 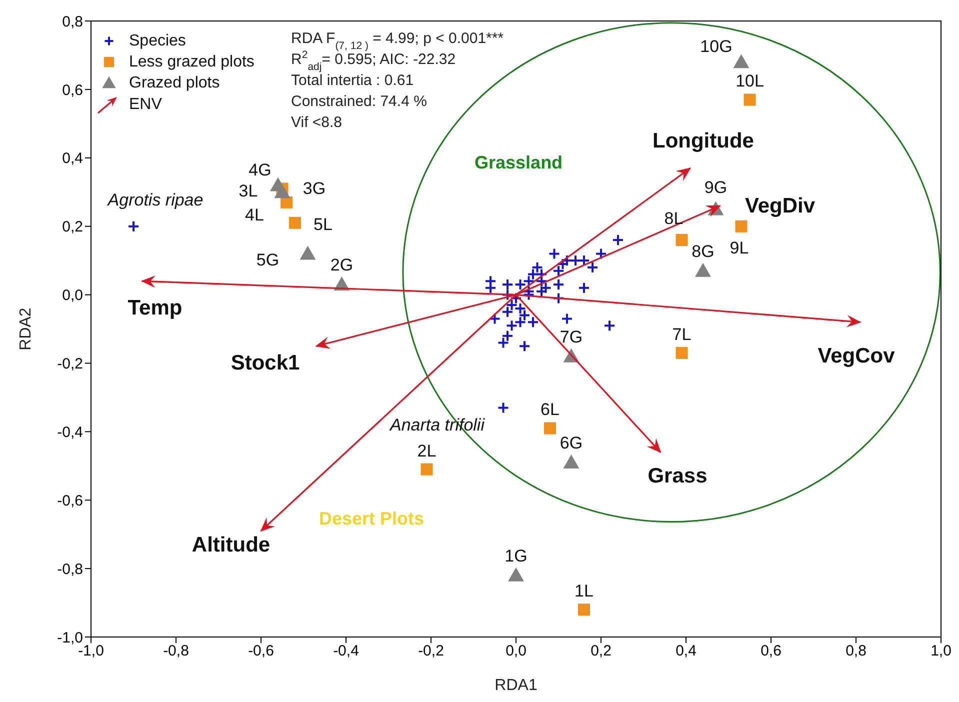 What do you see at coordinates (70, 501) in the screenshot?
I see `y-tick-label: -0,6` at bounding box center [70, 501].